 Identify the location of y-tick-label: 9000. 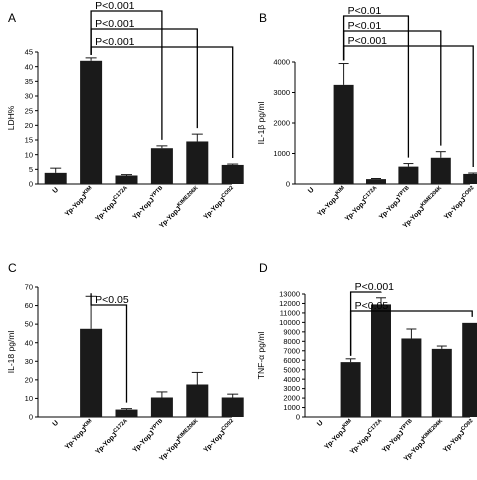
(291, 331).